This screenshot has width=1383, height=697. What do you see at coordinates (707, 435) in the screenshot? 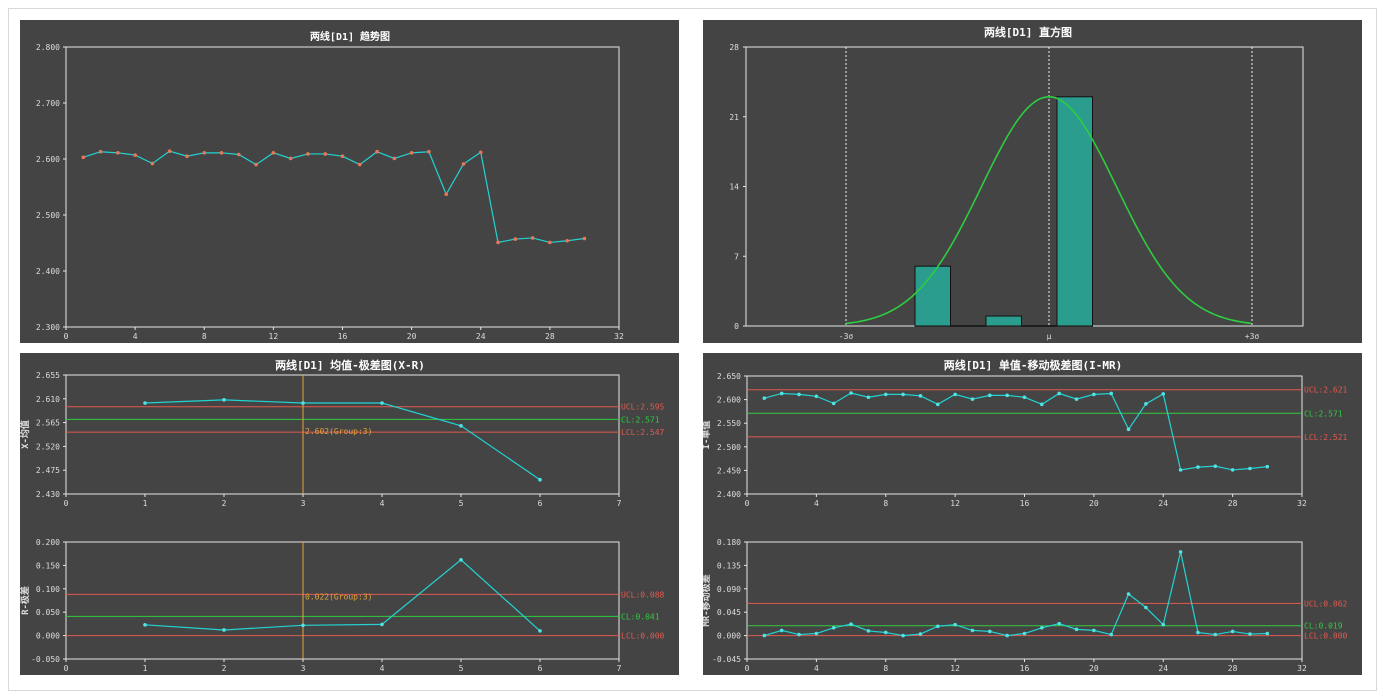
I see `imr-upper-axis-title: I-单值` at bounding box center [707, 435].